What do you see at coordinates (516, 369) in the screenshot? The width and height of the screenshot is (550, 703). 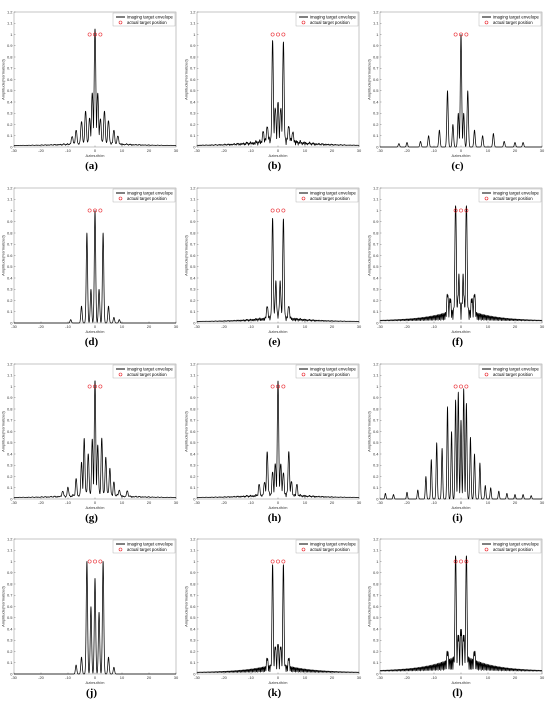 I see `legend-envelope-label: imaging target envelope` at bounding box center [516, 369].